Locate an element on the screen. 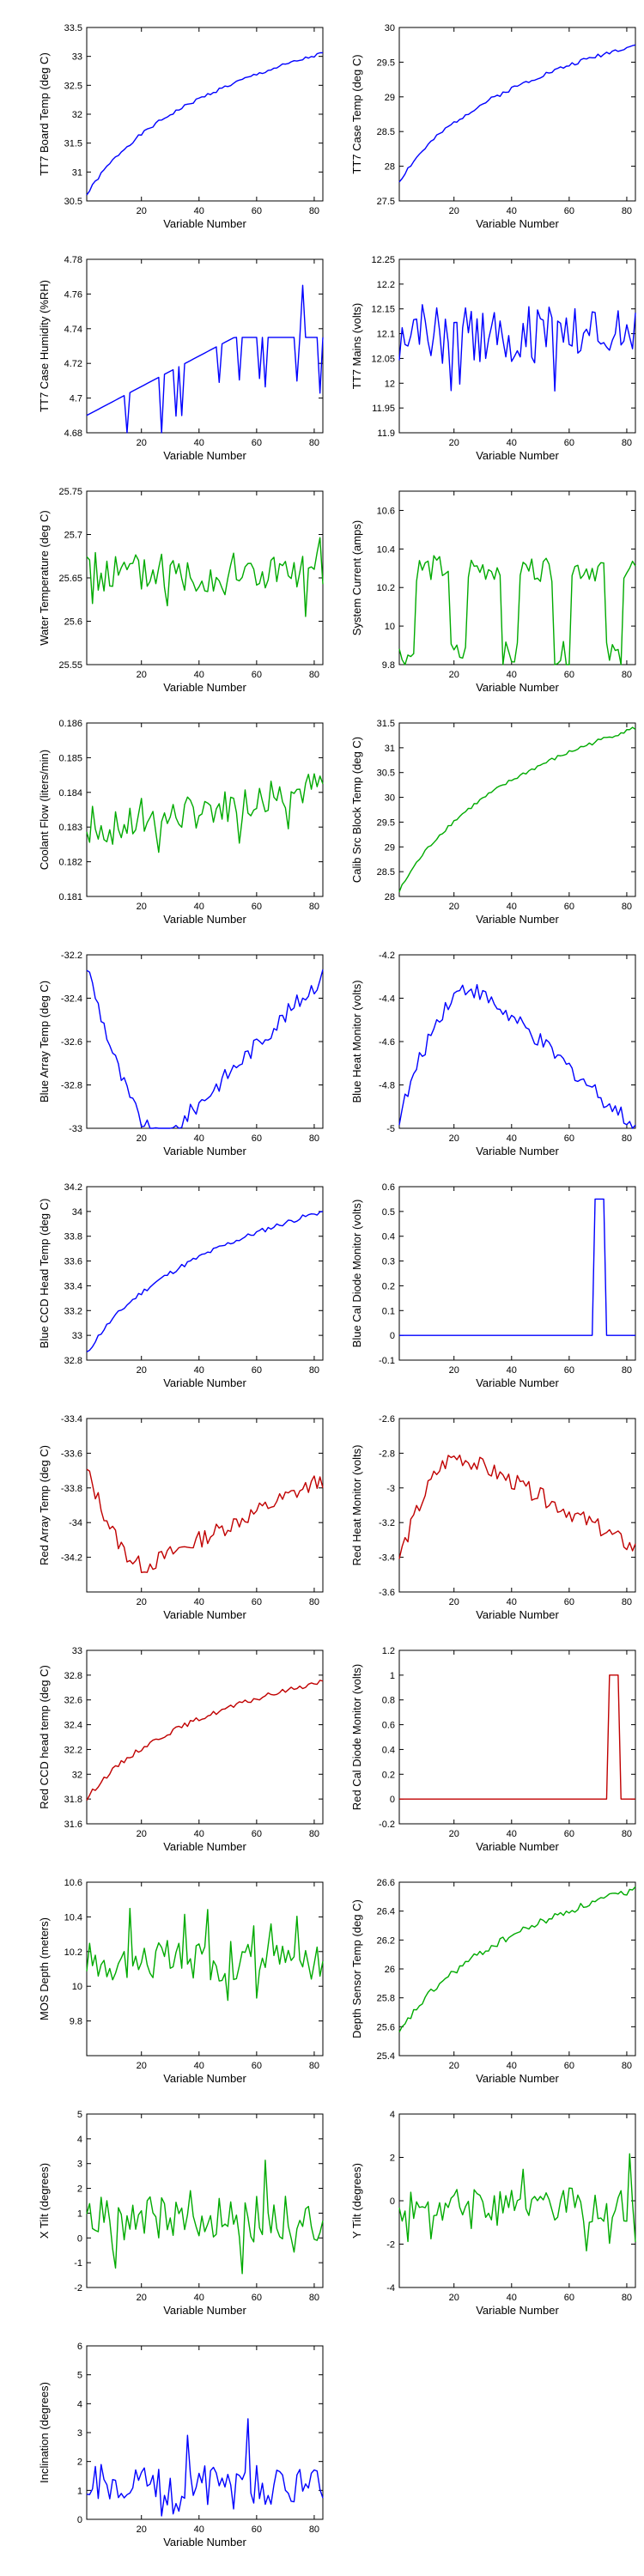 Image resolution: width=644 pixels, height=2576 pixels. y-tick-label: 2 is located at coordinates (79, 2189).